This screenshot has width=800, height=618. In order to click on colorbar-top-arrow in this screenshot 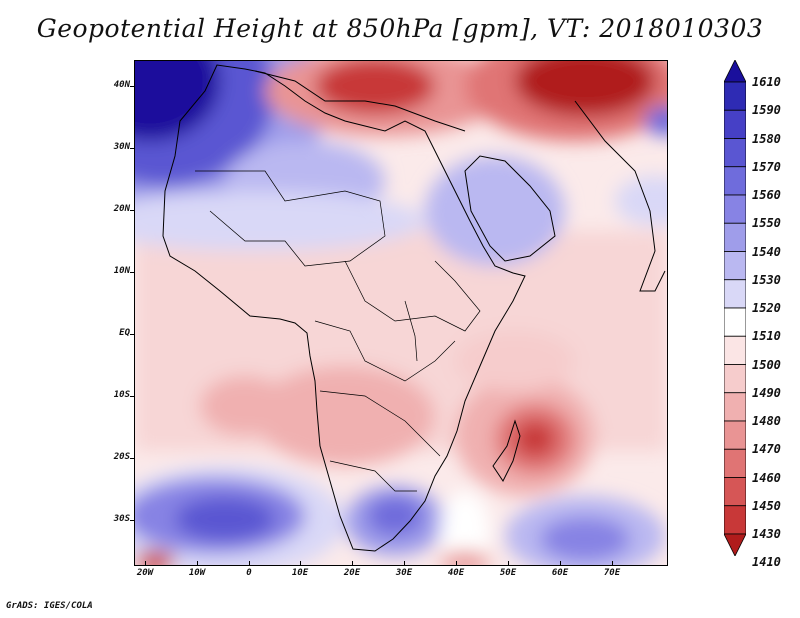, I will do `click(735, 71)`.